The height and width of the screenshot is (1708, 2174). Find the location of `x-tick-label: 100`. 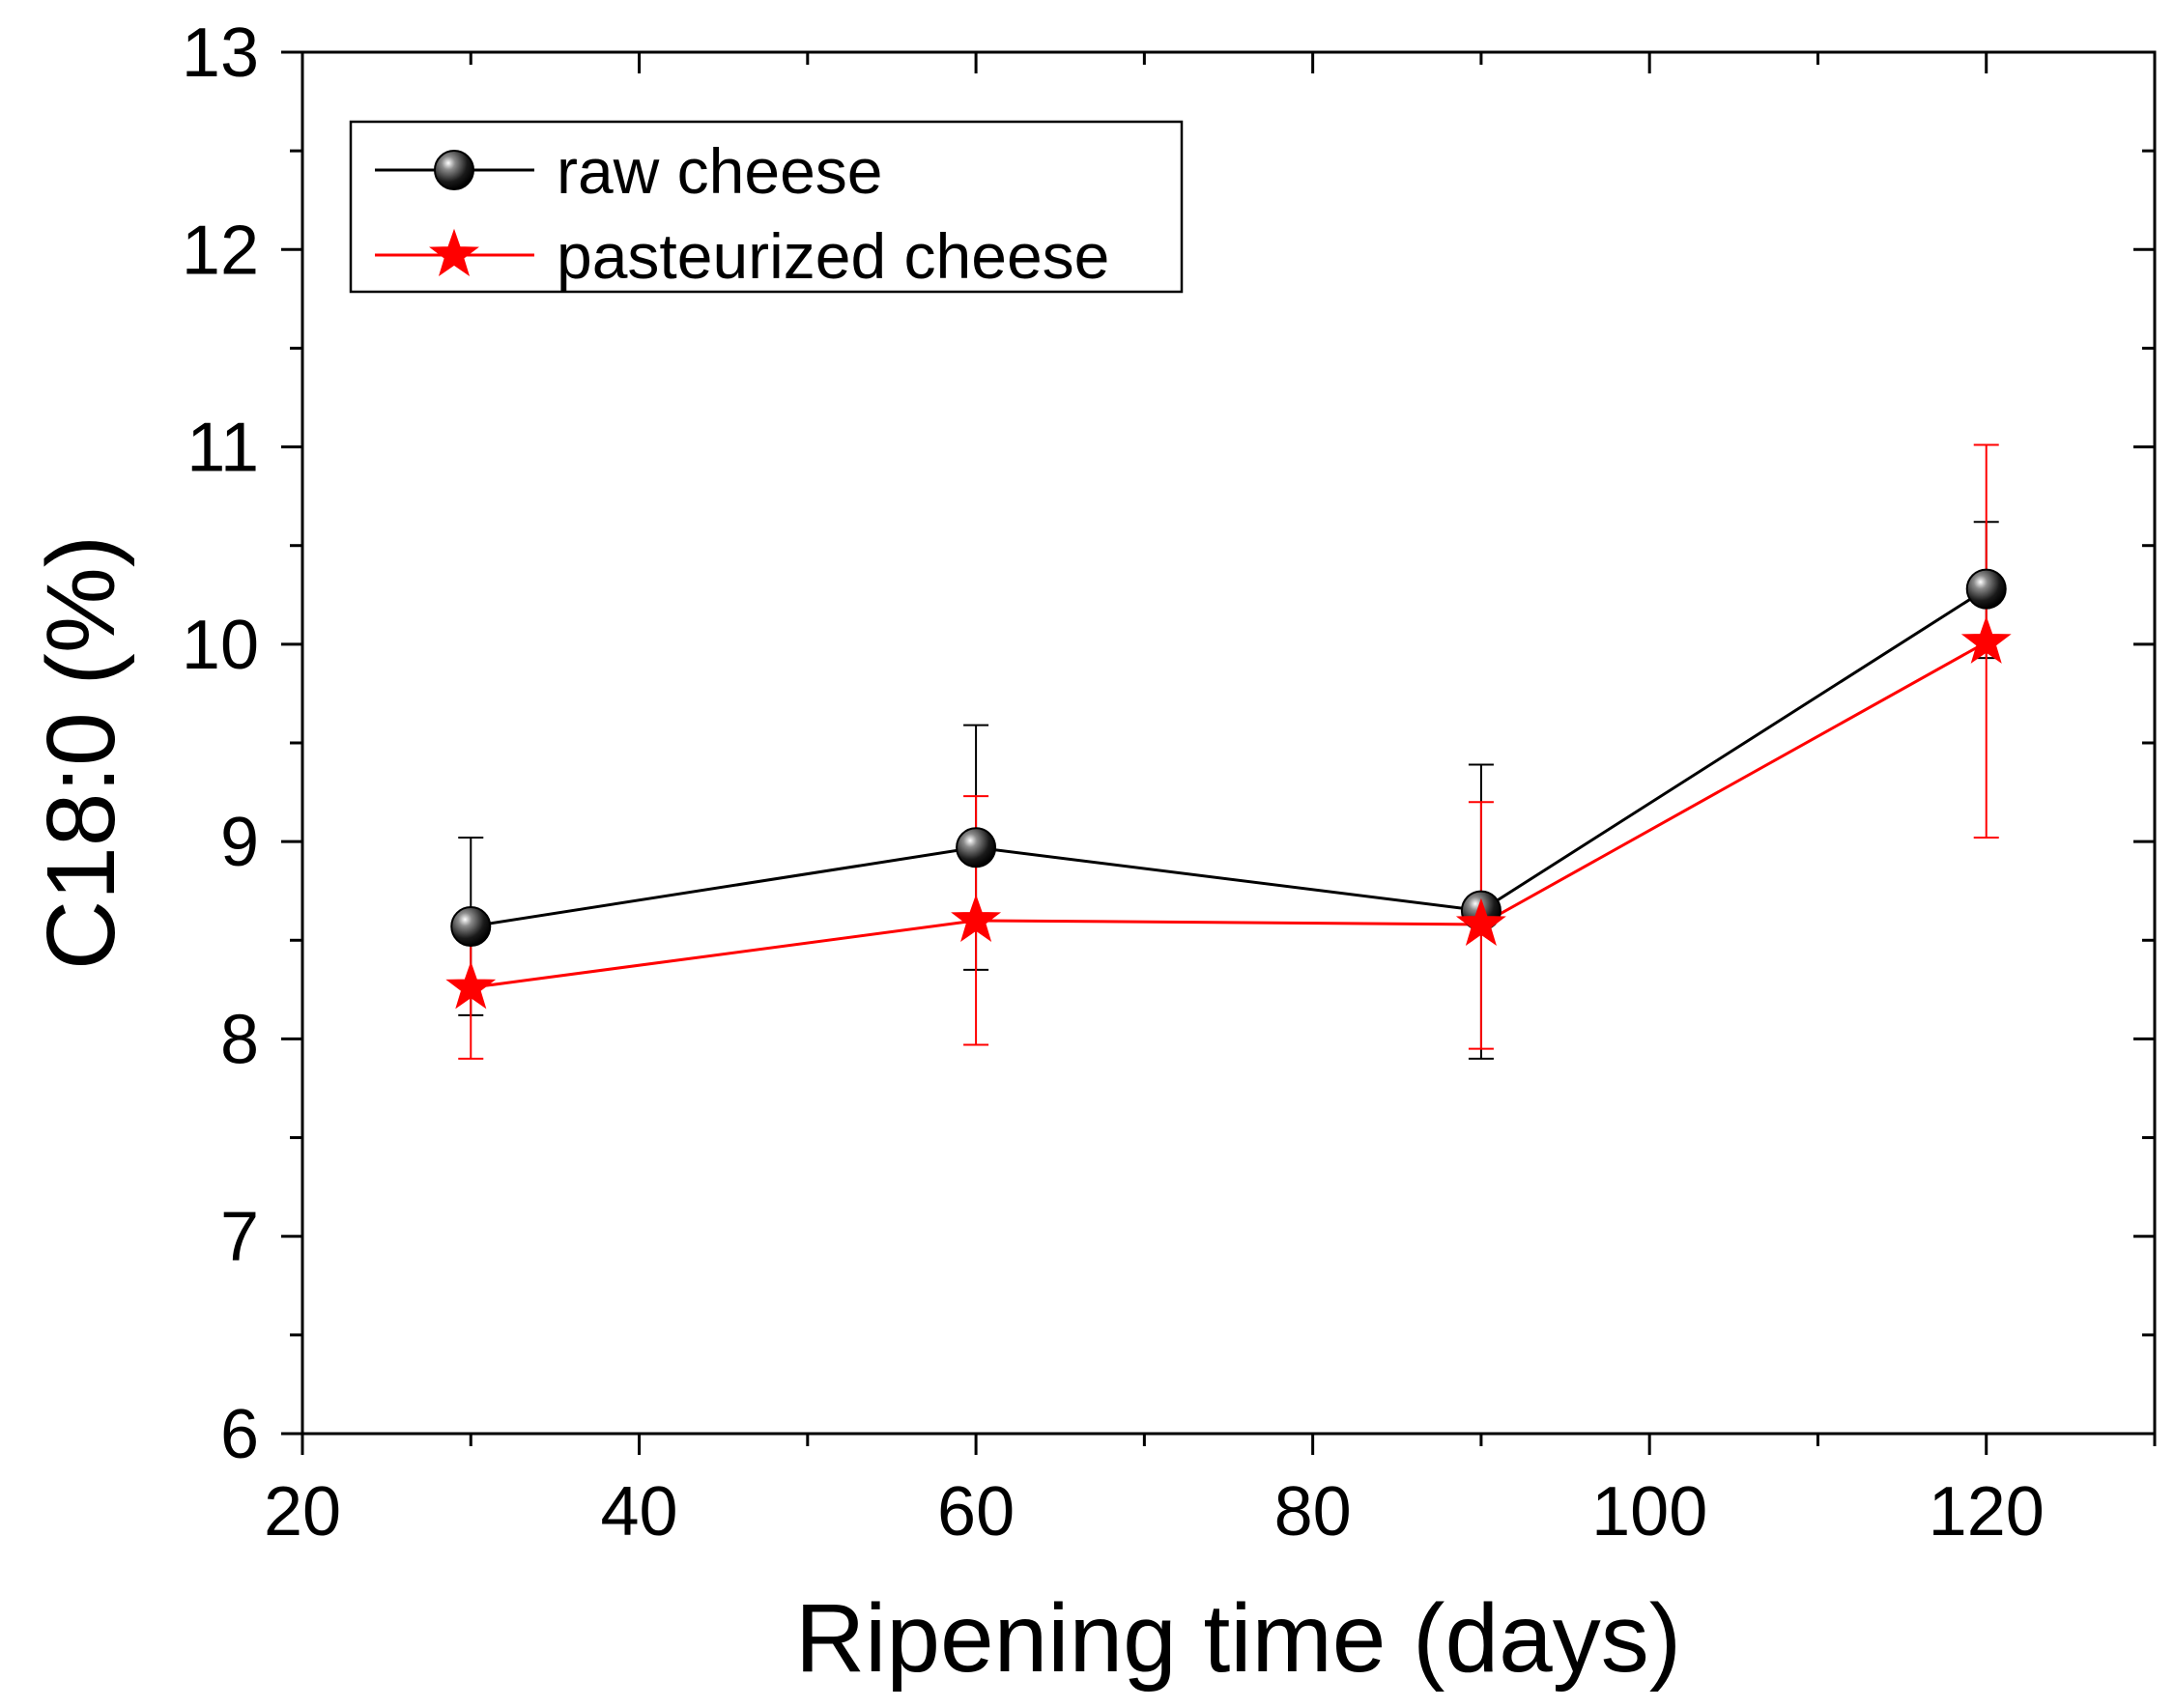

x-tick-label: 100 is located at coordinates (1649, 1512).